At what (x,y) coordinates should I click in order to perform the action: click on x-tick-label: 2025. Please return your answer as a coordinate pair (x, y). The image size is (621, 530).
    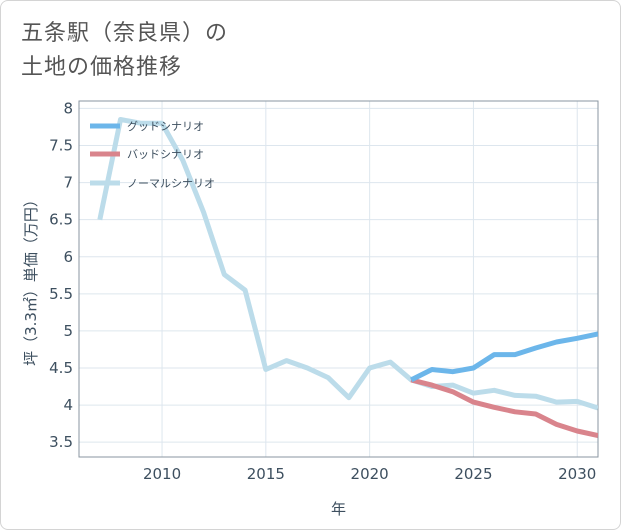
    Looking at the image, I should click on (473, 474).